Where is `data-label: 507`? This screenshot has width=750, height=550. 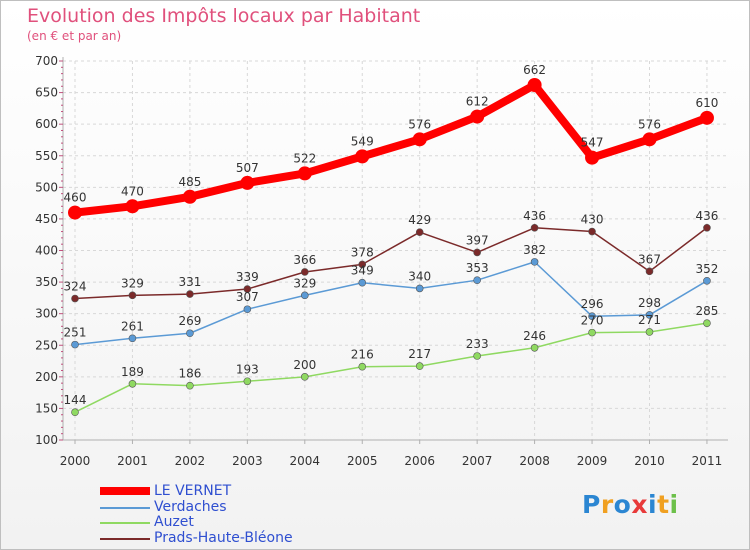 data-label: 507 is located at coordinates (247, 168).